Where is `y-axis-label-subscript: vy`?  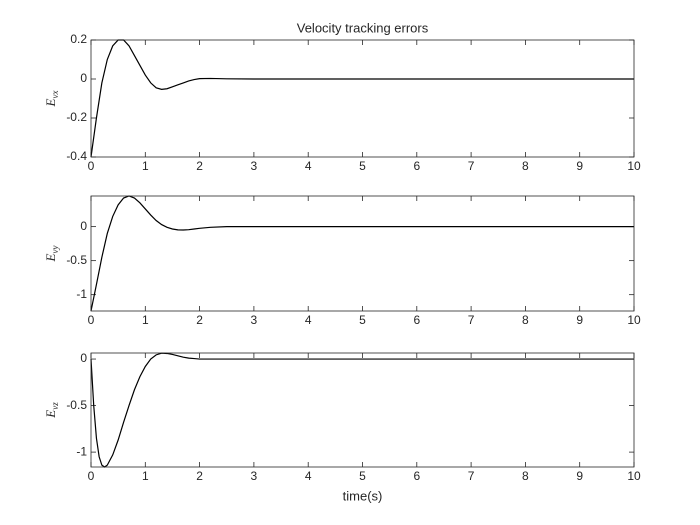 y-axis-label-subscript: vy is located at coordinates (55, 250).